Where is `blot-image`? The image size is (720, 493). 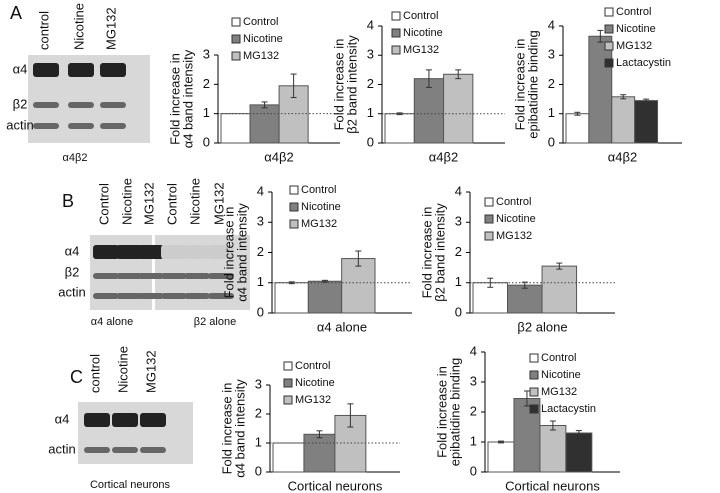
blot-image is located at coordinates (135, 433).